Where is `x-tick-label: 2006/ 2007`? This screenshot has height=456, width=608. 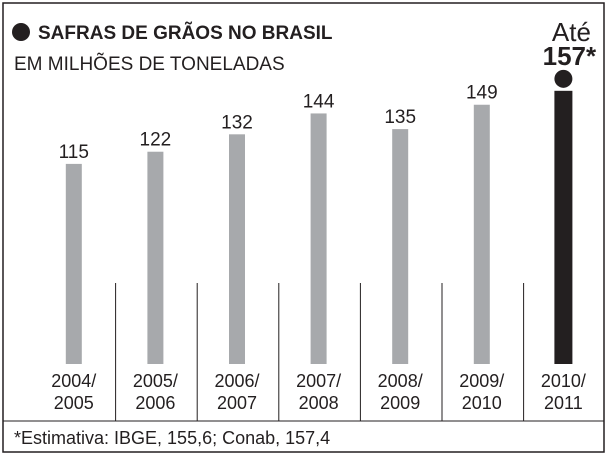
x-tick-label: 2006/ 2007 is located at coordinates (237, 392).